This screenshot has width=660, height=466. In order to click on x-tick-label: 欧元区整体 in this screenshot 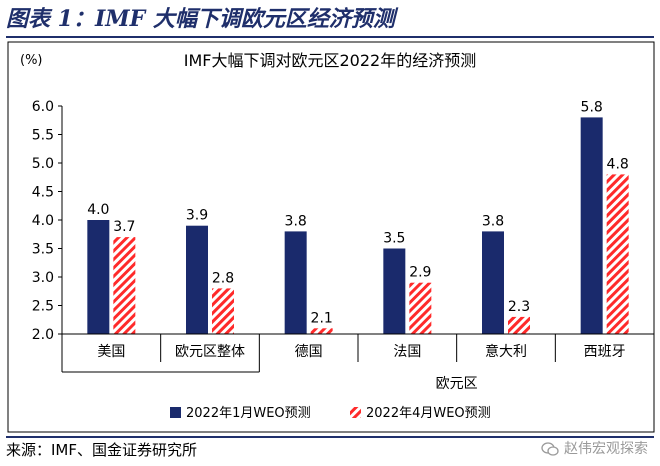, I will do `click(210, 352)`.